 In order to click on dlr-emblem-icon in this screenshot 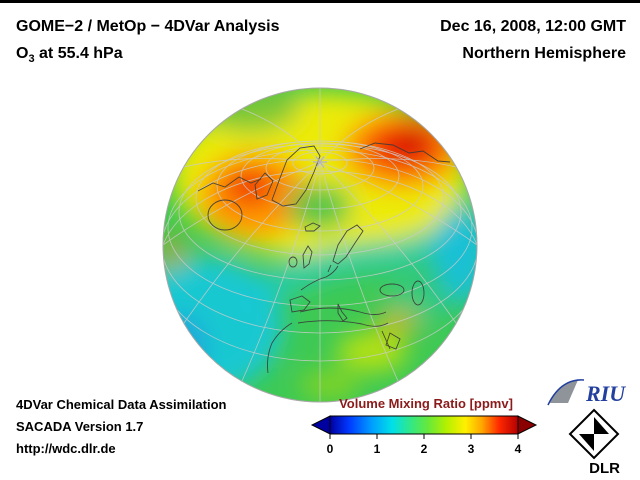, I will do `click(594, 434)`.